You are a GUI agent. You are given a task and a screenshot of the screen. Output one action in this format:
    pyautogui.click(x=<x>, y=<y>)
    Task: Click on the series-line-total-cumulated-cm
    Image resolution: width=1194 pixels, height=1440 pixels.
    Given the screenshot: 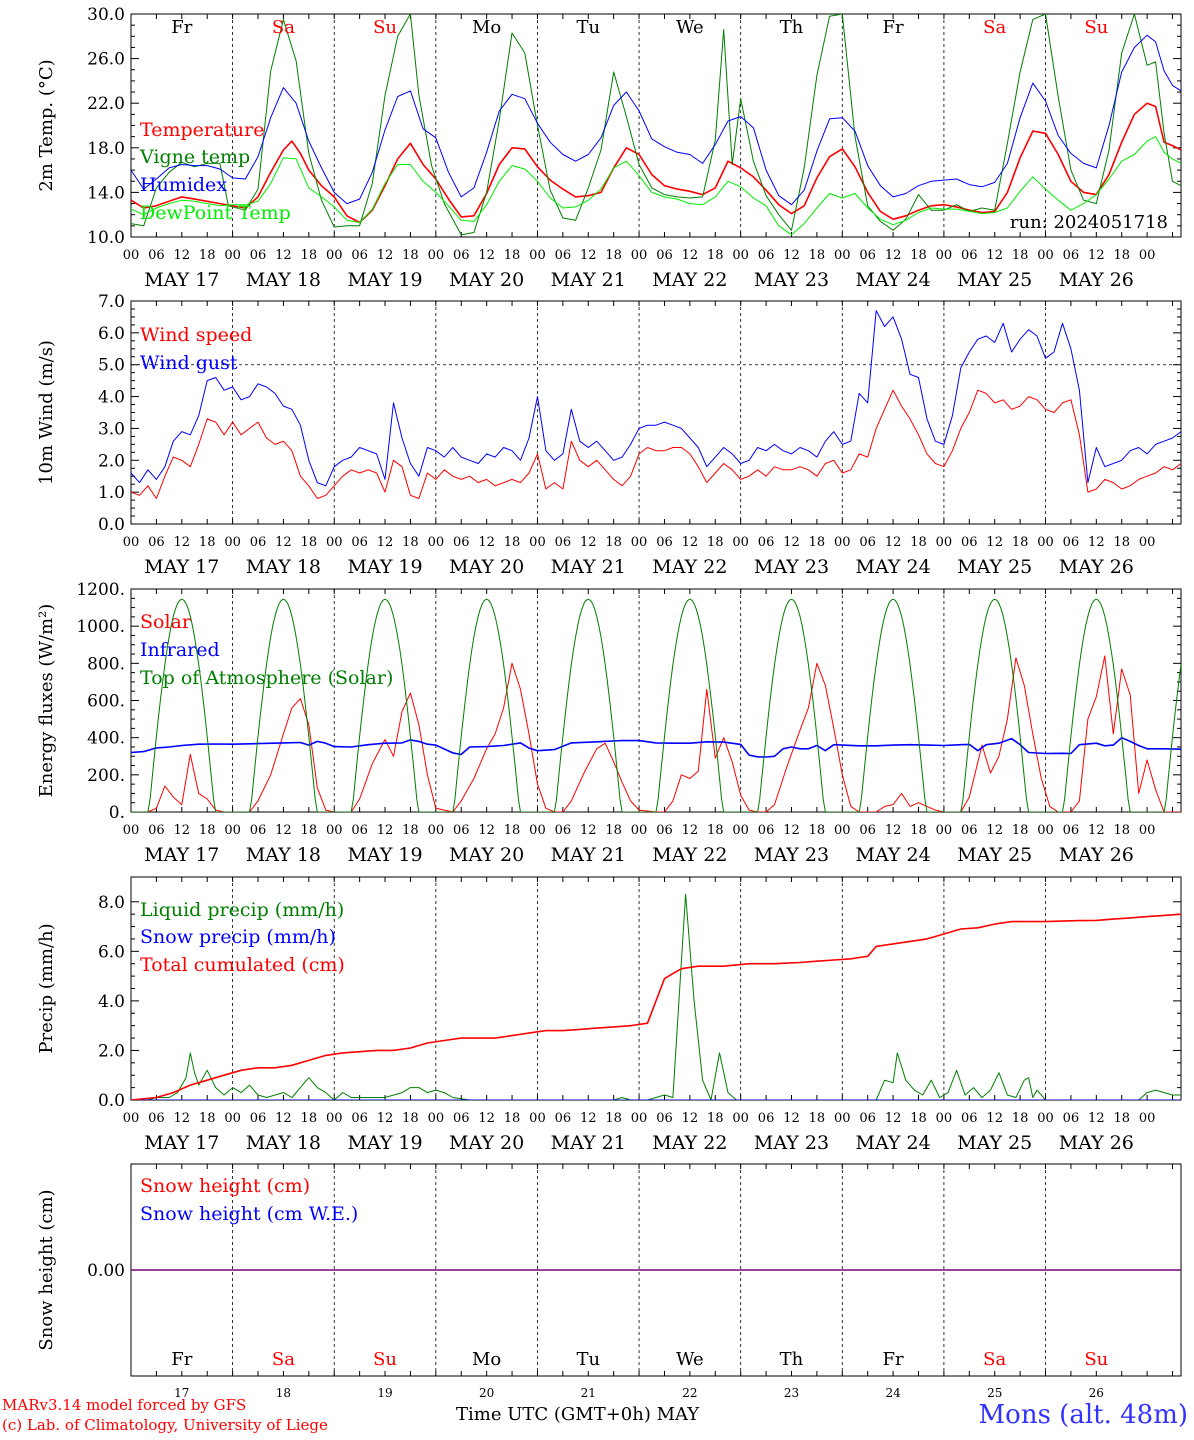 What is the action you would take?
    pyautogui.click(x=656, y=1006)
    